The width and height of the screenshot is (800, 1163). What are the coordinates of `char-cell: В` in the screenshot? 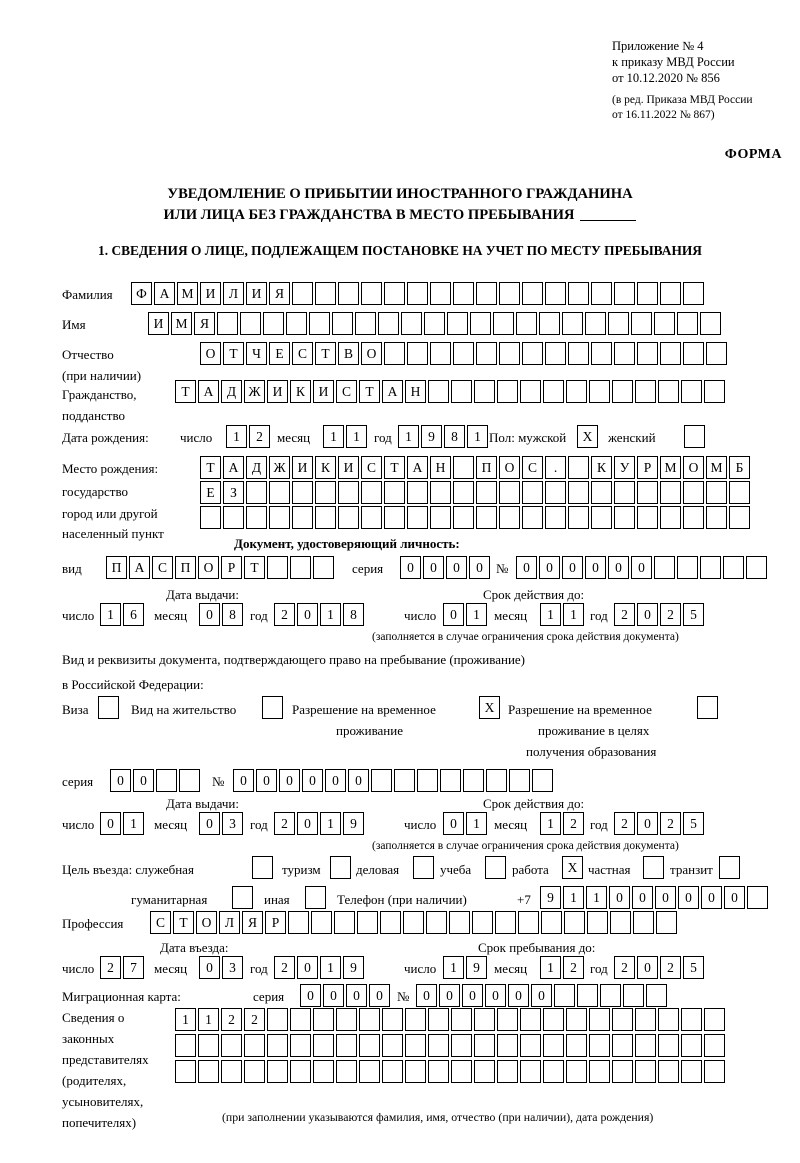 It's located at (348, 353).